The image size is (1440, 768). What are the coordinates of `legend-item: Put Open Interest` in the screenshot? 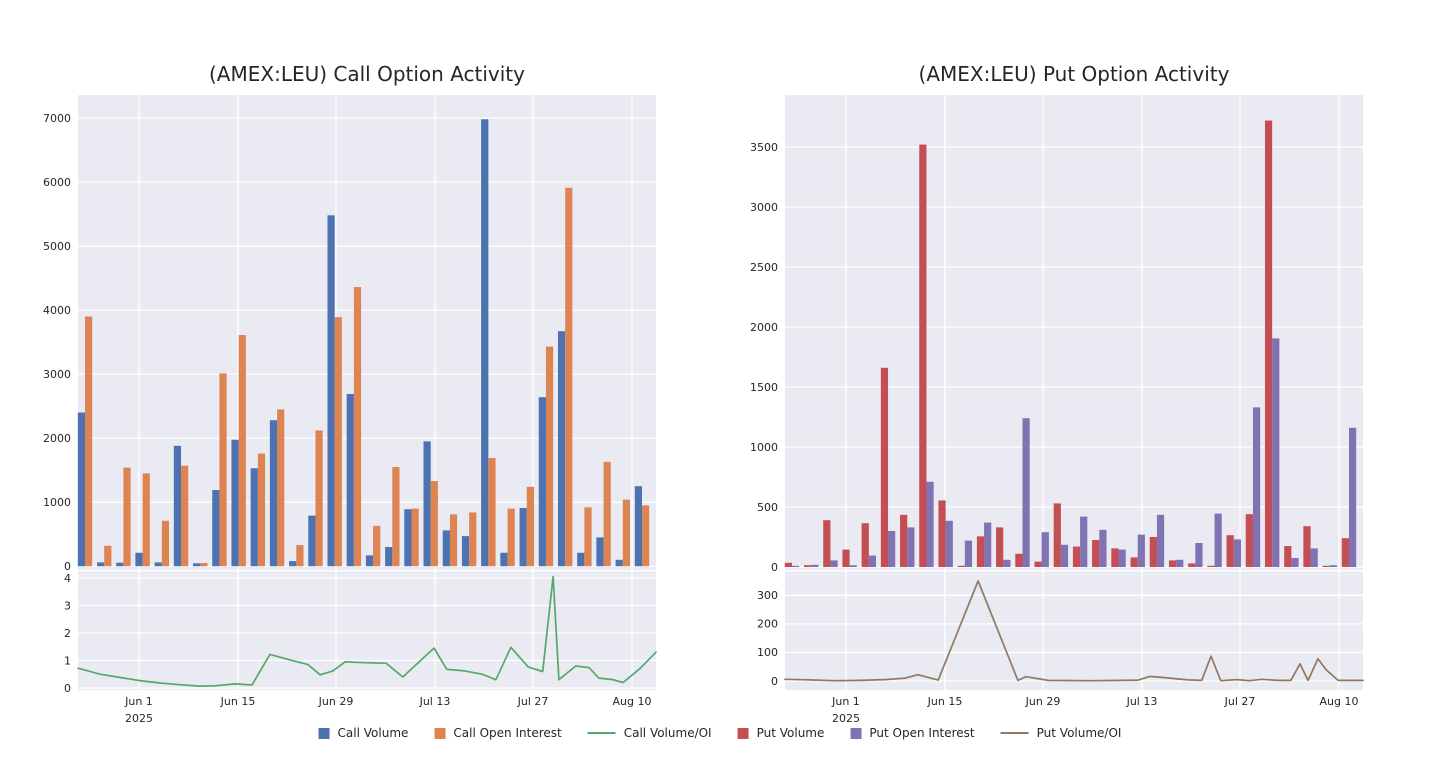 It's located at (912, 733).